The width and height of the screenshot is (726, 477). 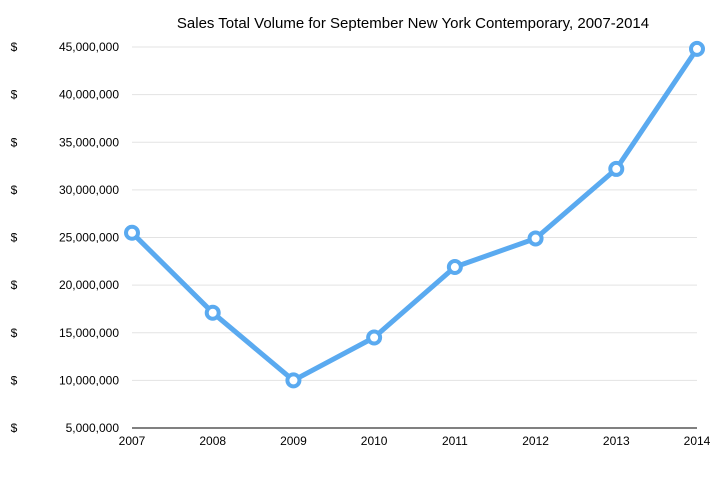 I want to click on y-tick-label: 5,000,000, so click(x=93, y=428).